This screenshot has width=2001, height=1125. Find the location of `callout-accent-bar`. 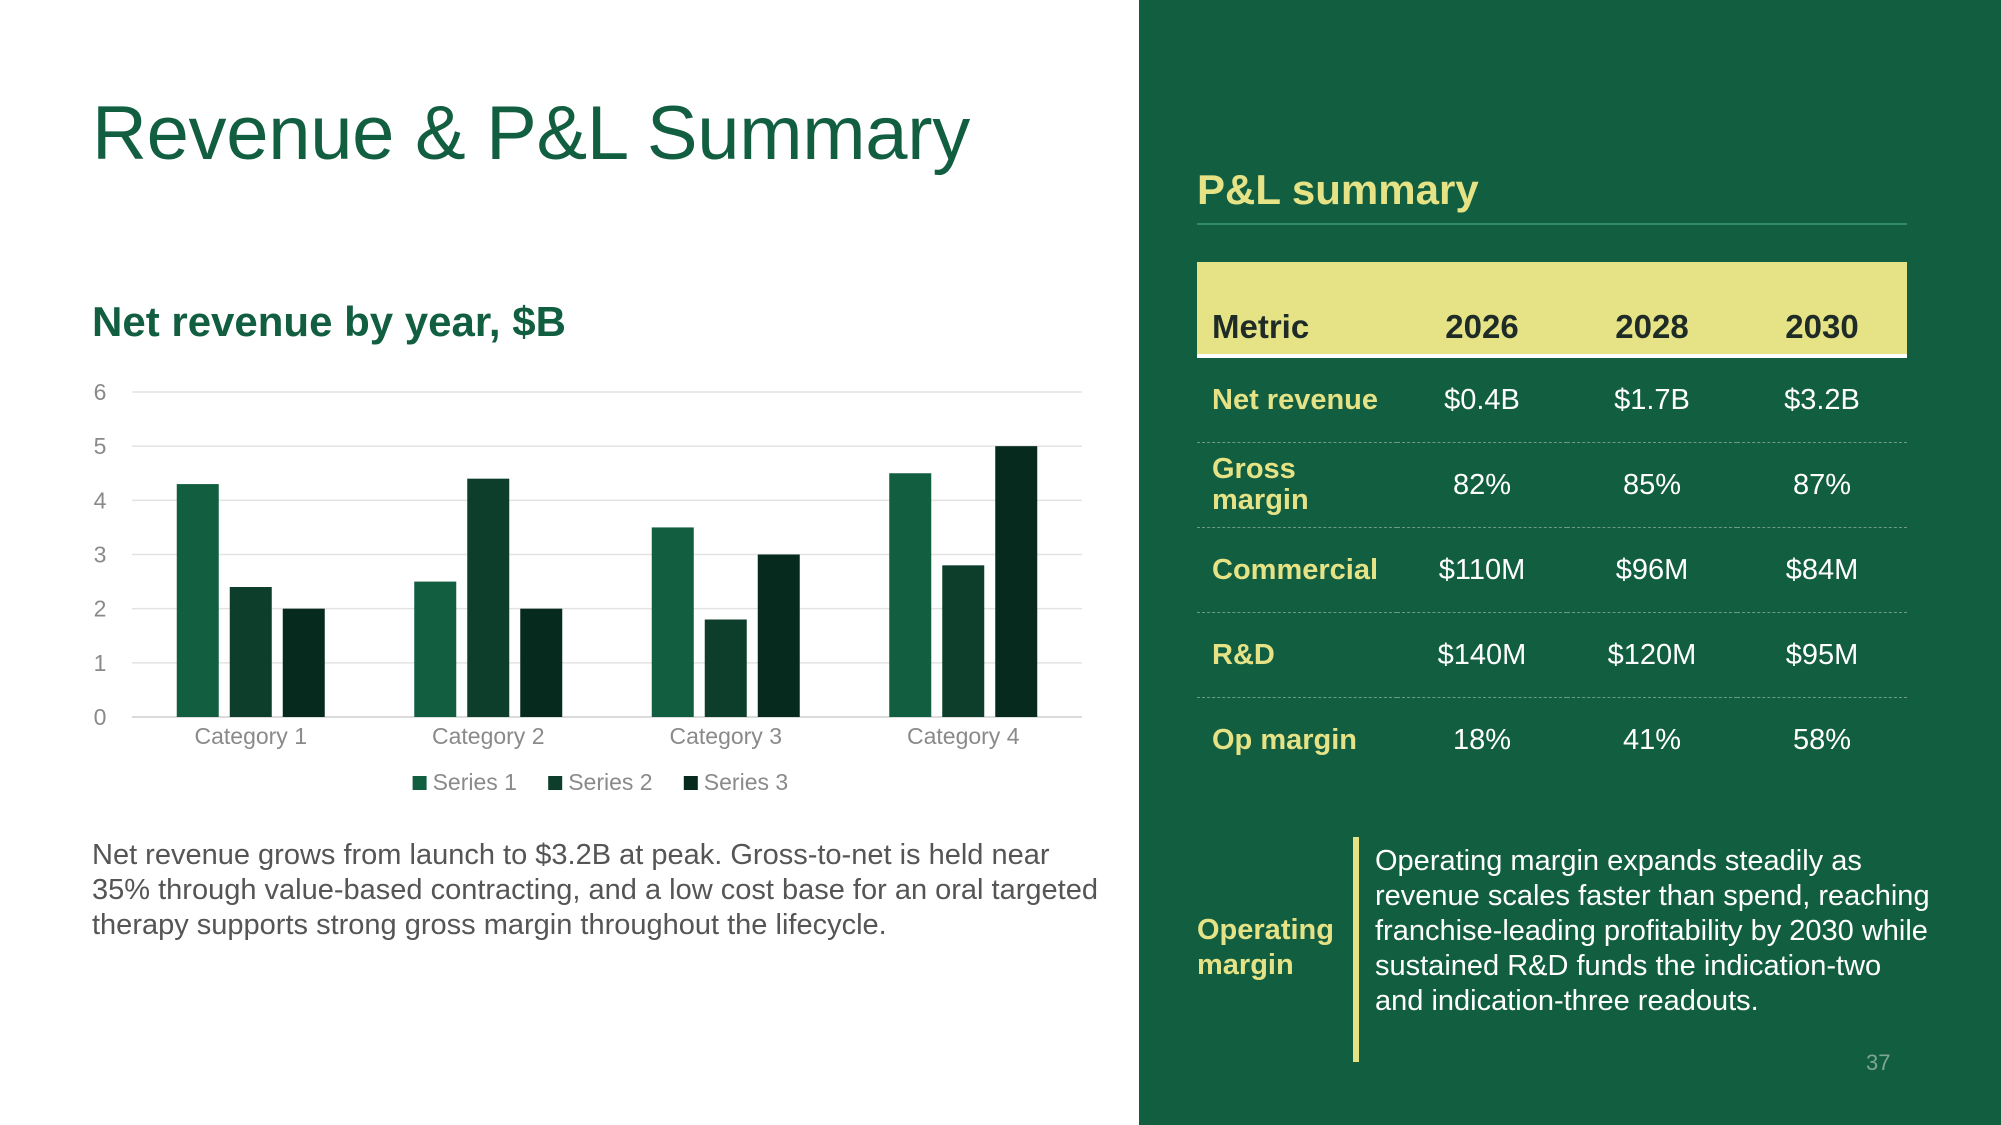

callout-accent-bar is located at coordinates (1356, 949).